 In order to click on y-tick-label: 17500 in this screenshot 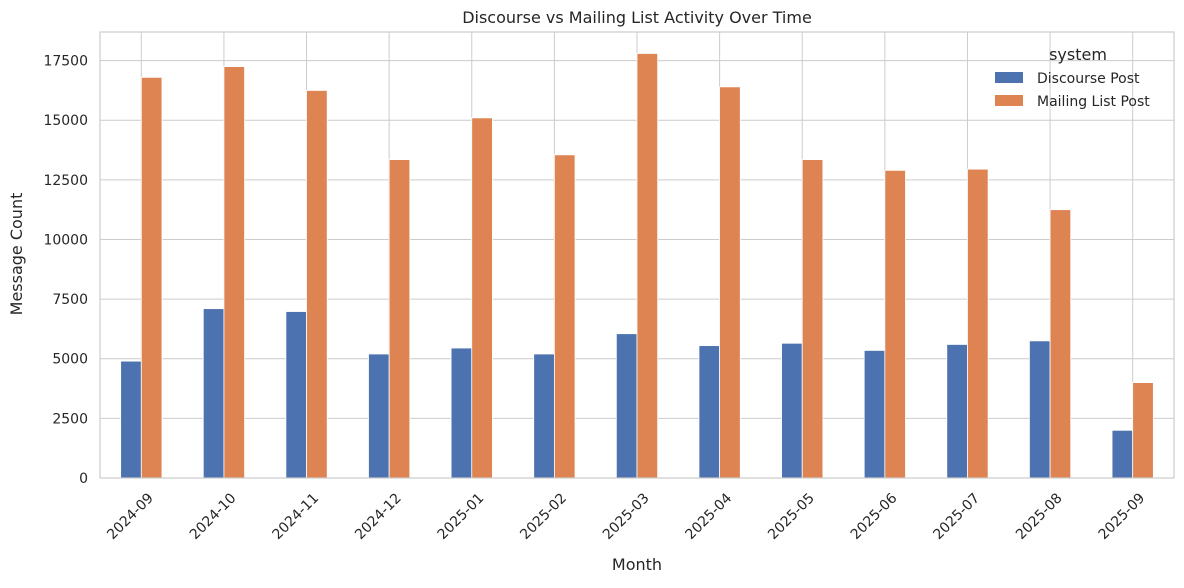, I will do `click(65, 62)`.